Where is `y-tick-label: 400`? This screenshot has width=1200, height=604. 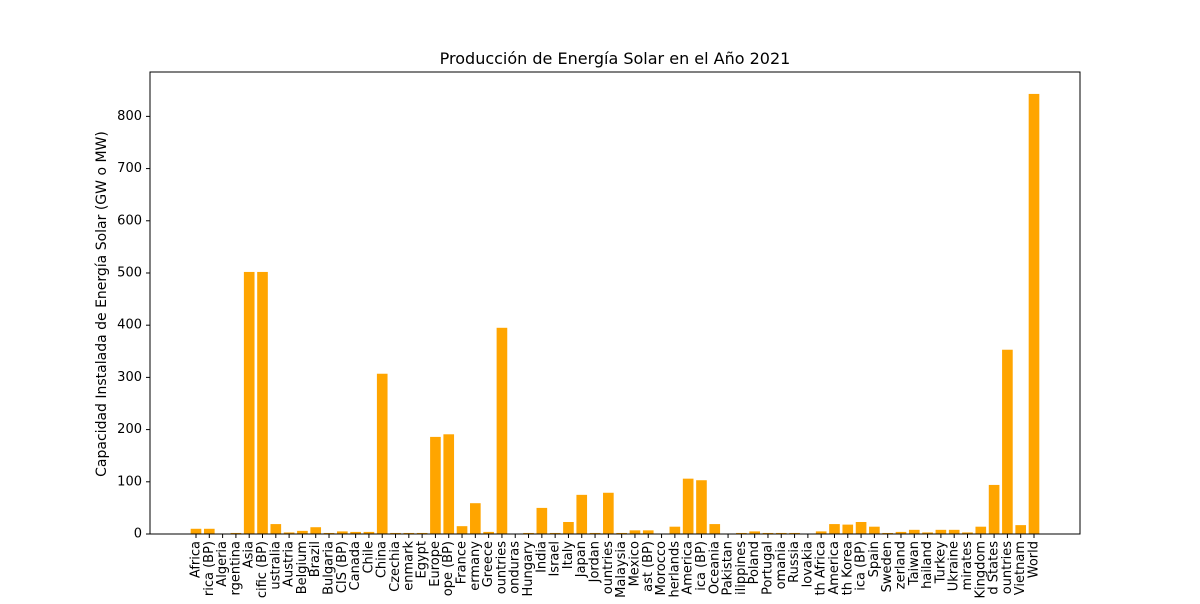 y-tick-label: 400 is located at coordinates (129, 325).